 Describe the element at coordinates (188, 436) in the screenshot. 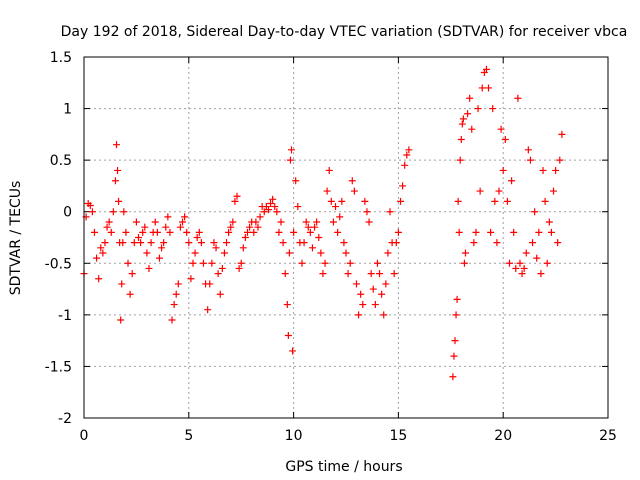

I see `x-tick-label: 5` at that location.